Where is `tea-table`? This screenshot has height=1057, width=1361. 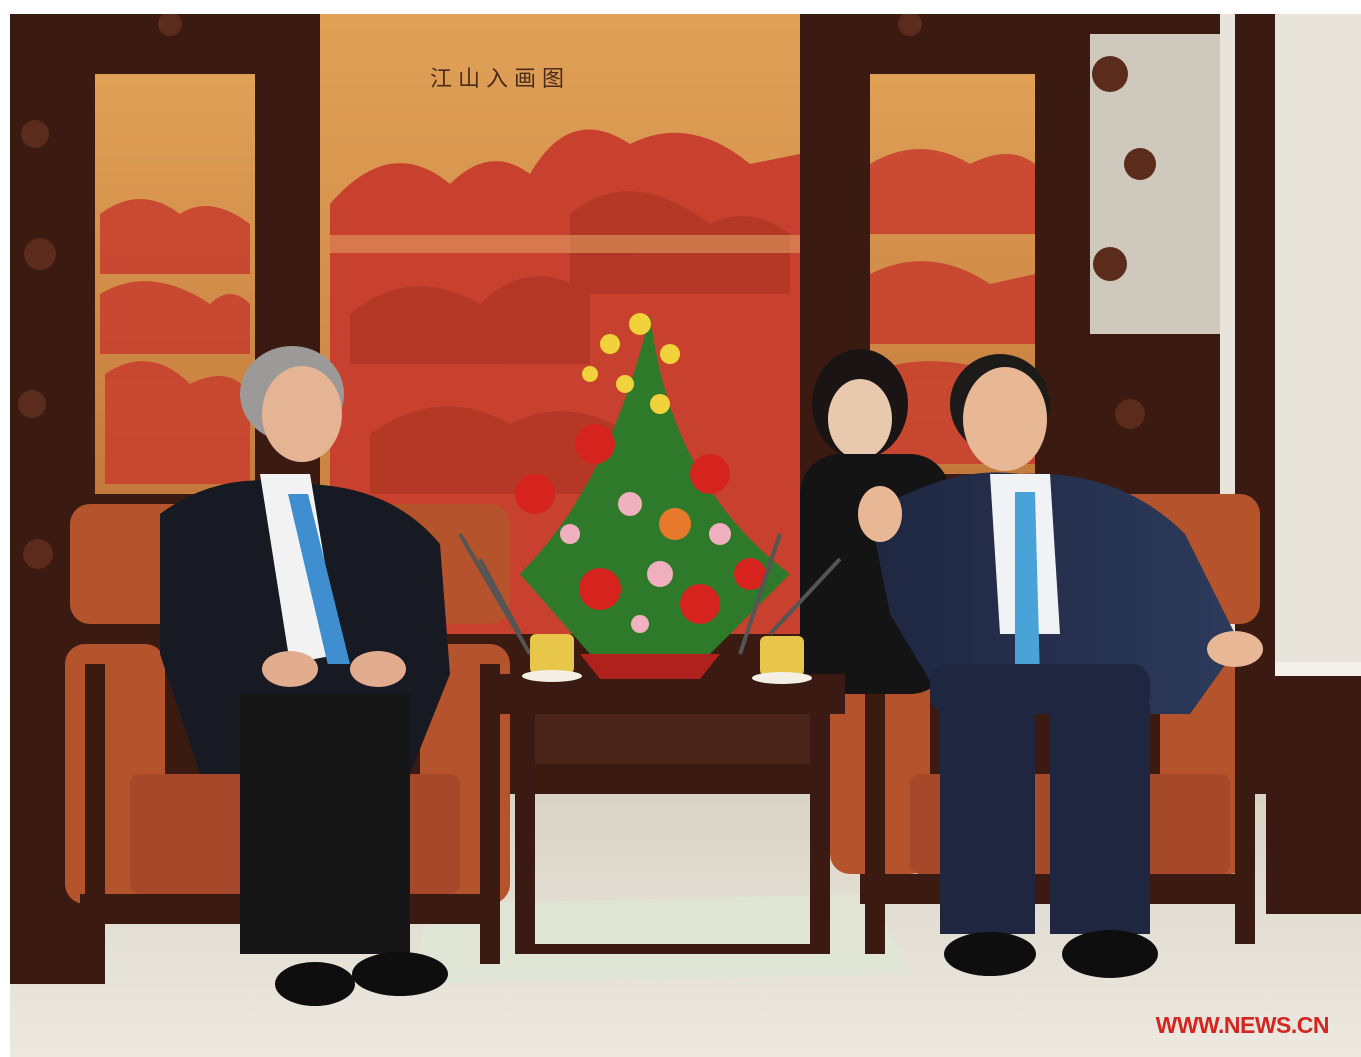 tea-table is located at coordinates (670, 814).